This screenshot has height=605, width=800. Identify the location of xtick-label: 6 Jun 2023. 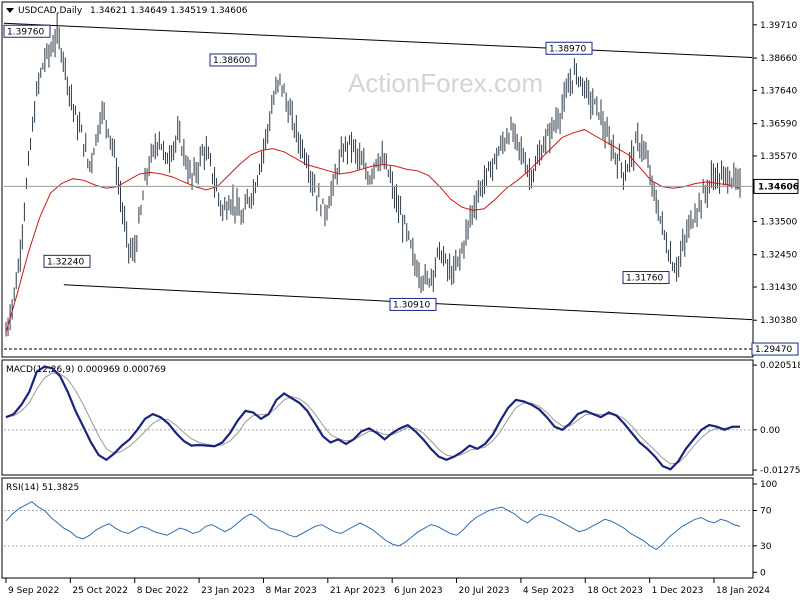
(418, 591).